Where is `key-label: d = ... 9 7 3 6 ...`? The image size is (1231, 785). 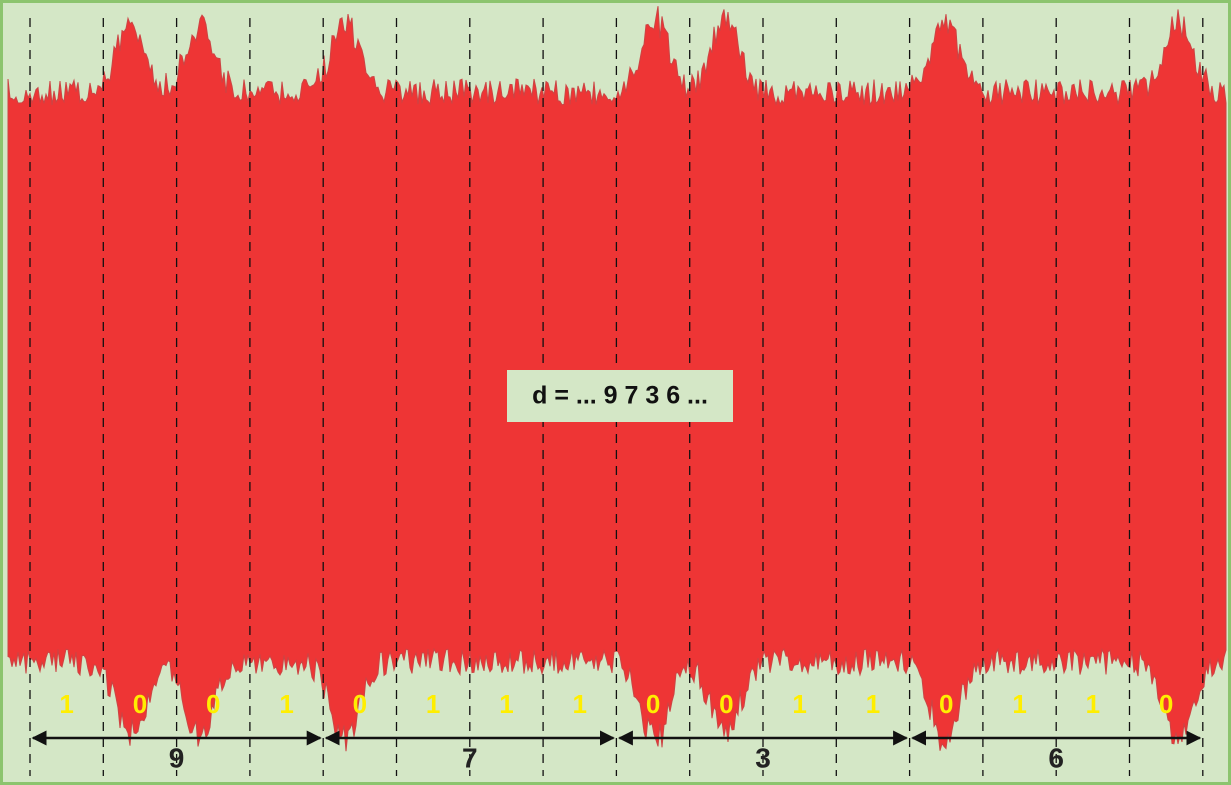 key-label: d = ... 9 7 3 6 ... is located at coordinates (620, 396).